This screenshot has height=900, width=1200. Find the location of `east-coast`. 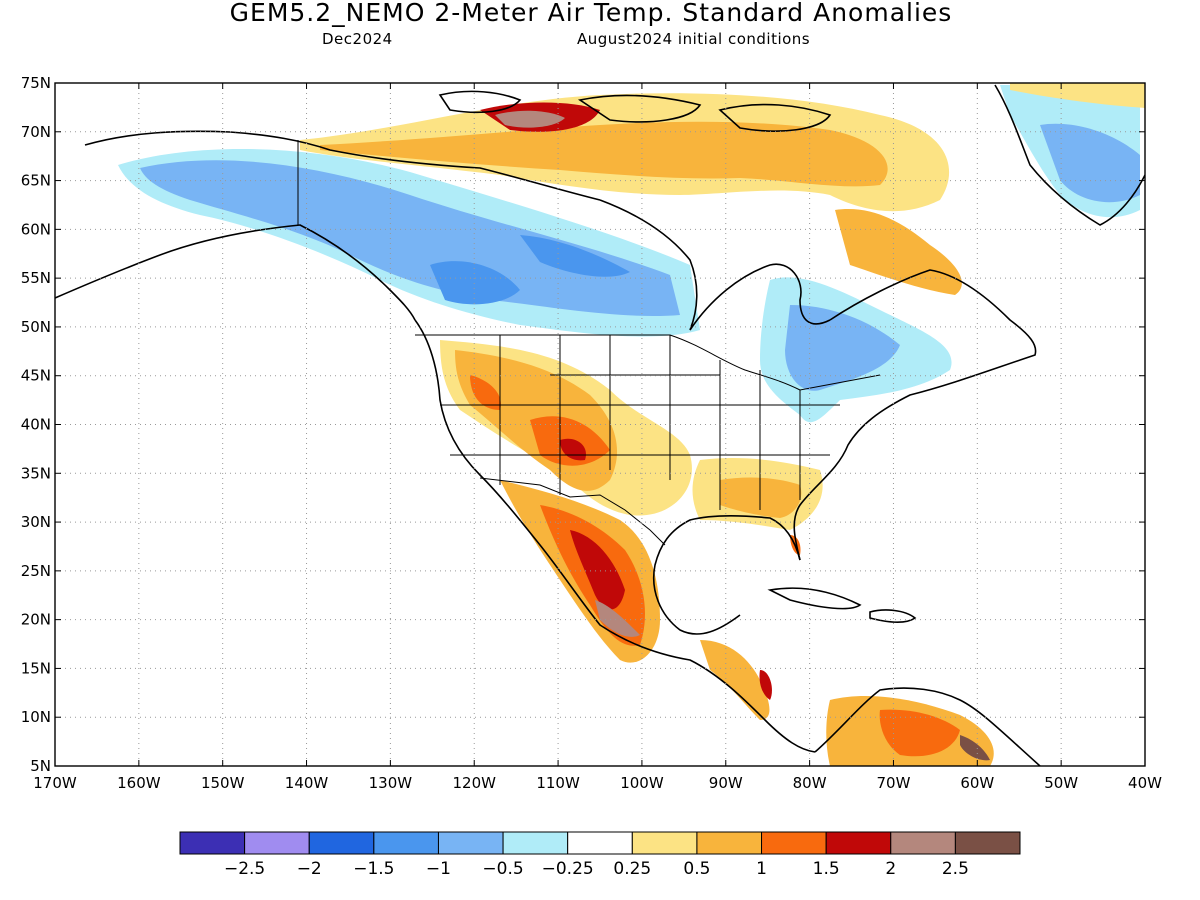

east-coast is located at coordinates (915, 415).